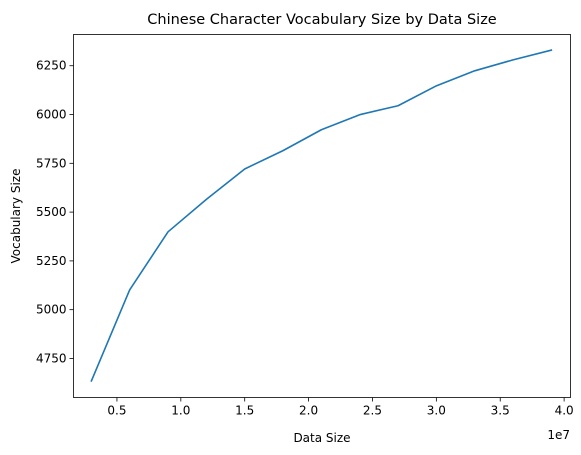  I want to click on x-tick-label: 2.5, so click(372, 411).